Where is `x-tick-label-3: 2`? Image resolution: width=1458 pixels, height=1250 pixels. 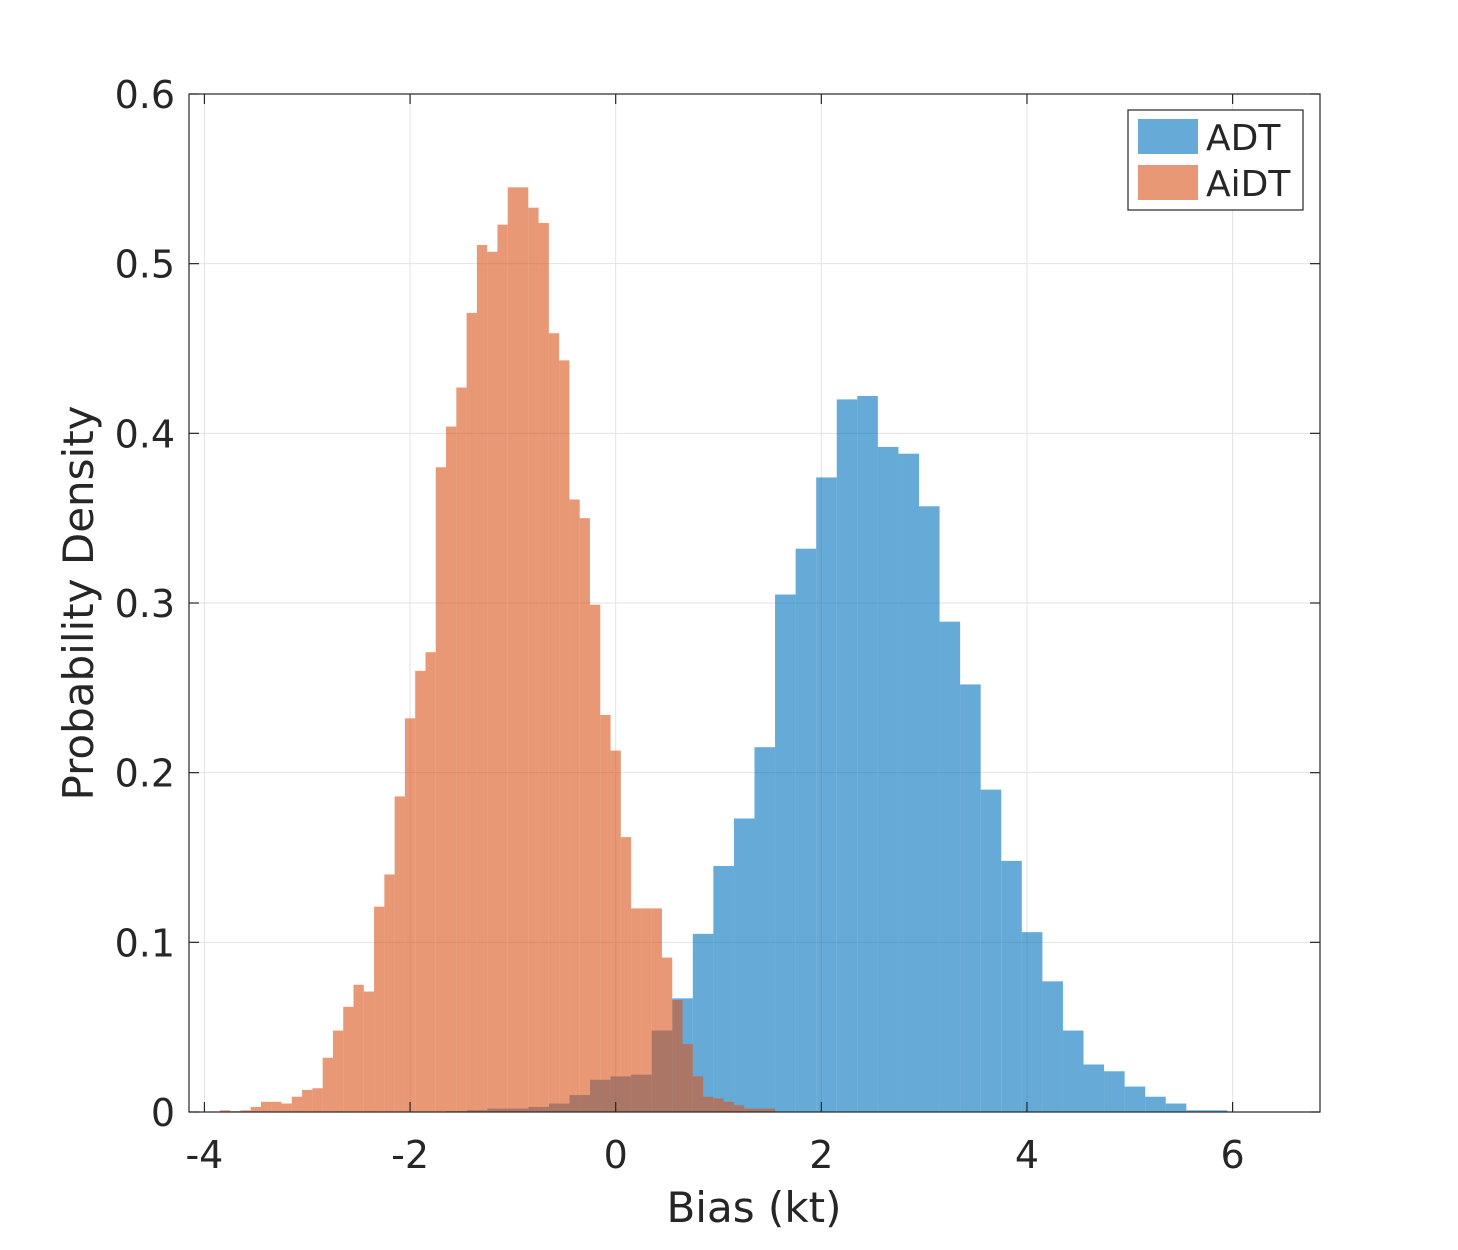
x-tick-label-3: 2 is located at coordinates (821, 1155).